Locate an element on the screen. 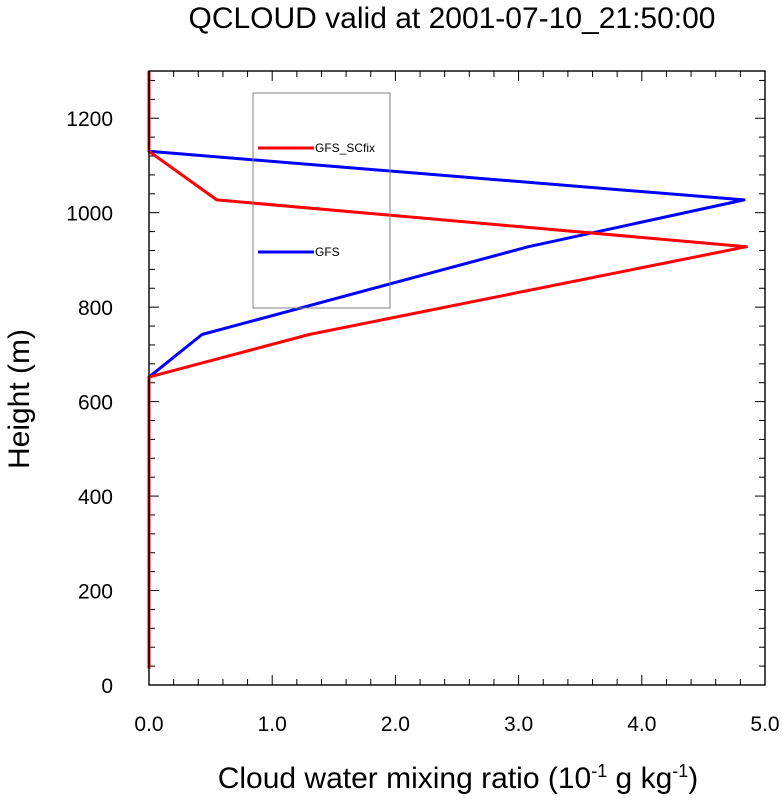 The width and height of the screenshot is (783, 801). y-tick-label: 400 is located at coordinates (95, 497).